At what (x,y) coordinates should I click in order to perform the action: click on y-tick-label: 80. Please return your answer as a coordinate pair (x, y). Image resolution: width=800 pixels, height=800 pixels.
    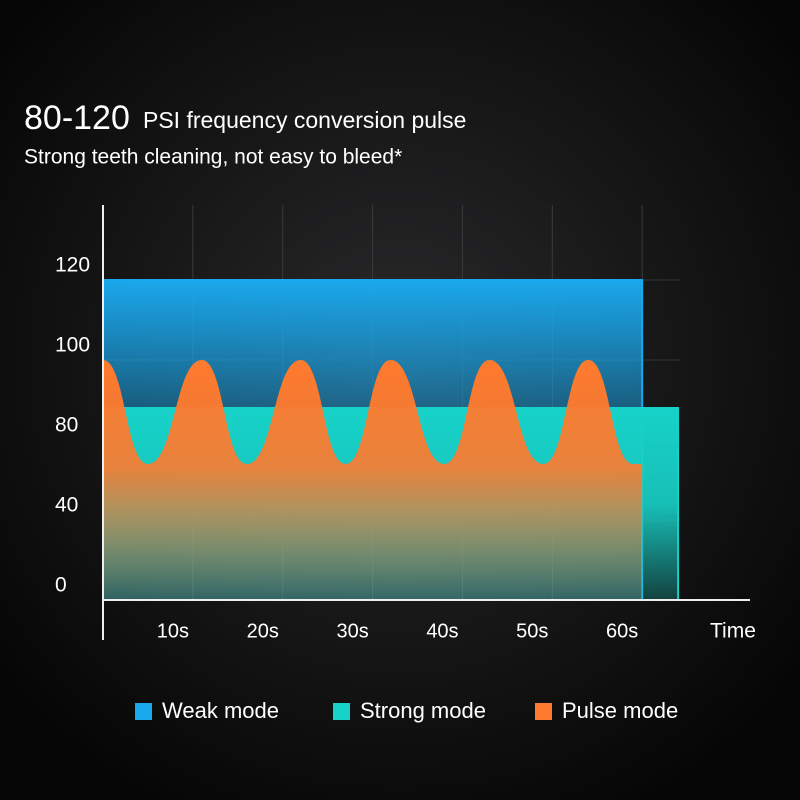
    Looking at the image, I should click on (66, 425).